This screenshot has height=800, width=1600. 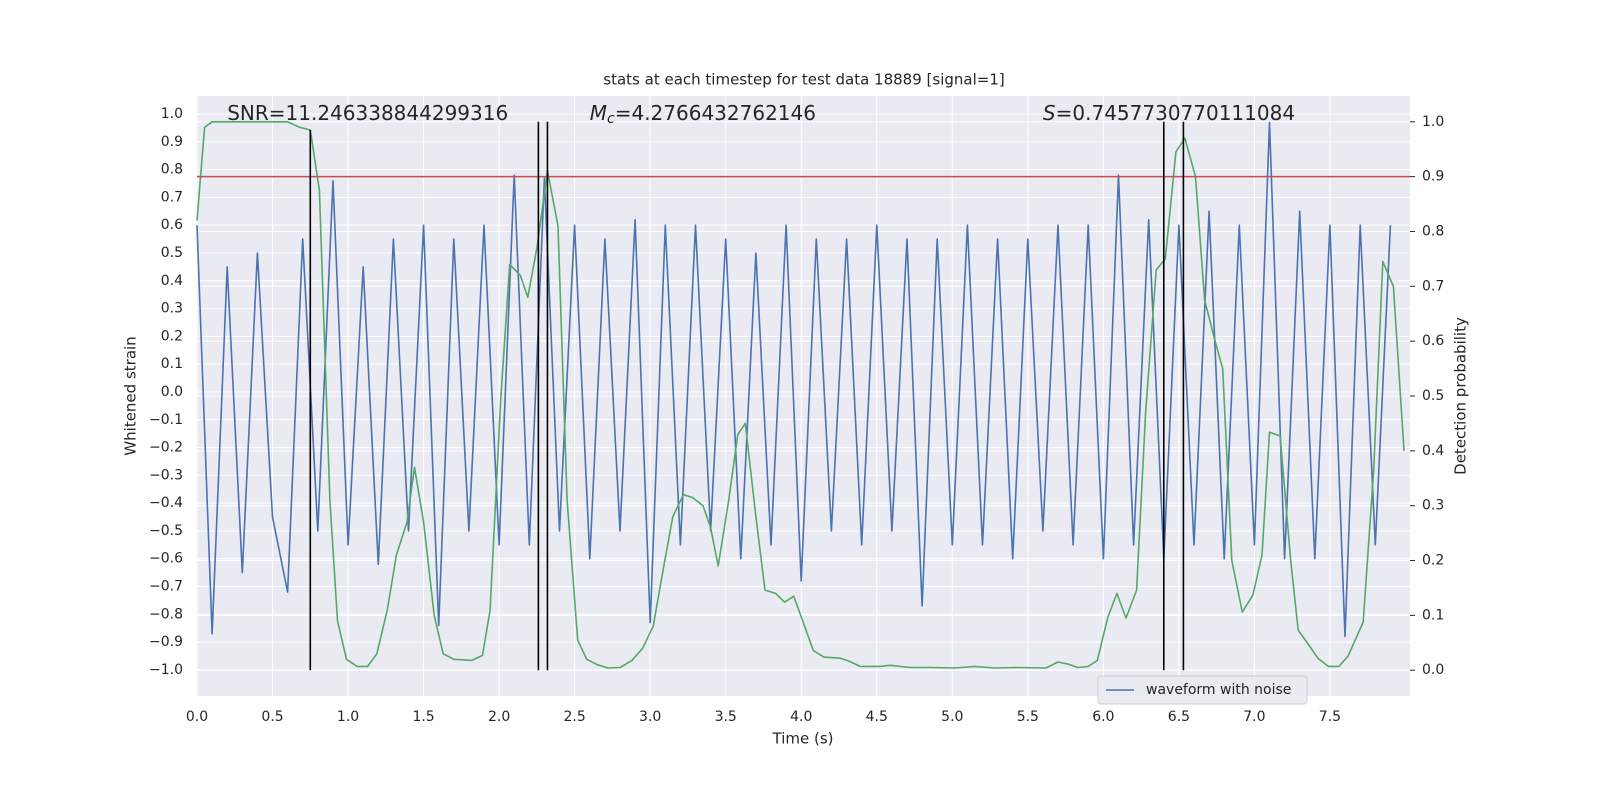 I want to click on y-tick-label: −0.1, so click(x=166, y=420).